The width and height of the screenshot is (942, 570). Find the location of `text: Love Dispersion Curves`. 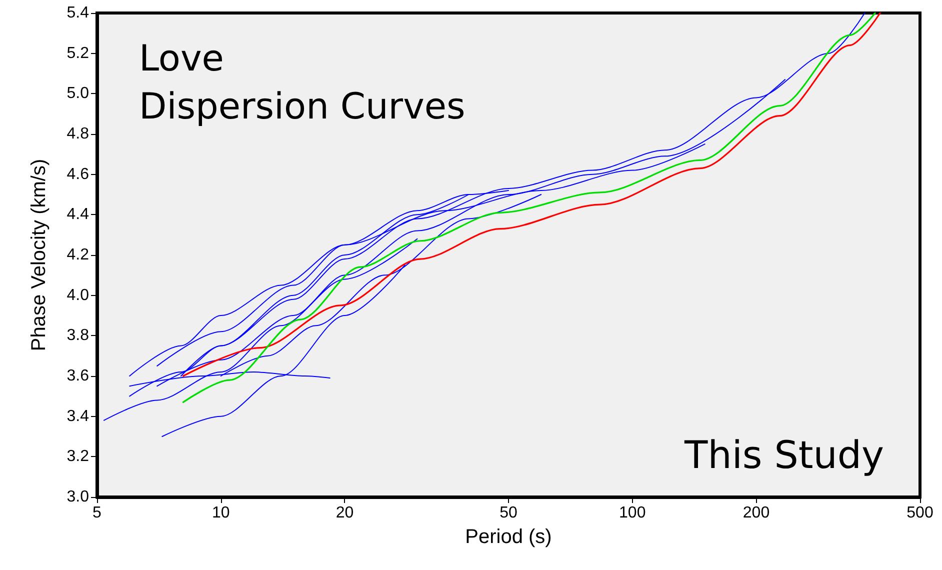

text: Love Dispersion Curves is located at coordinates (302, 83).